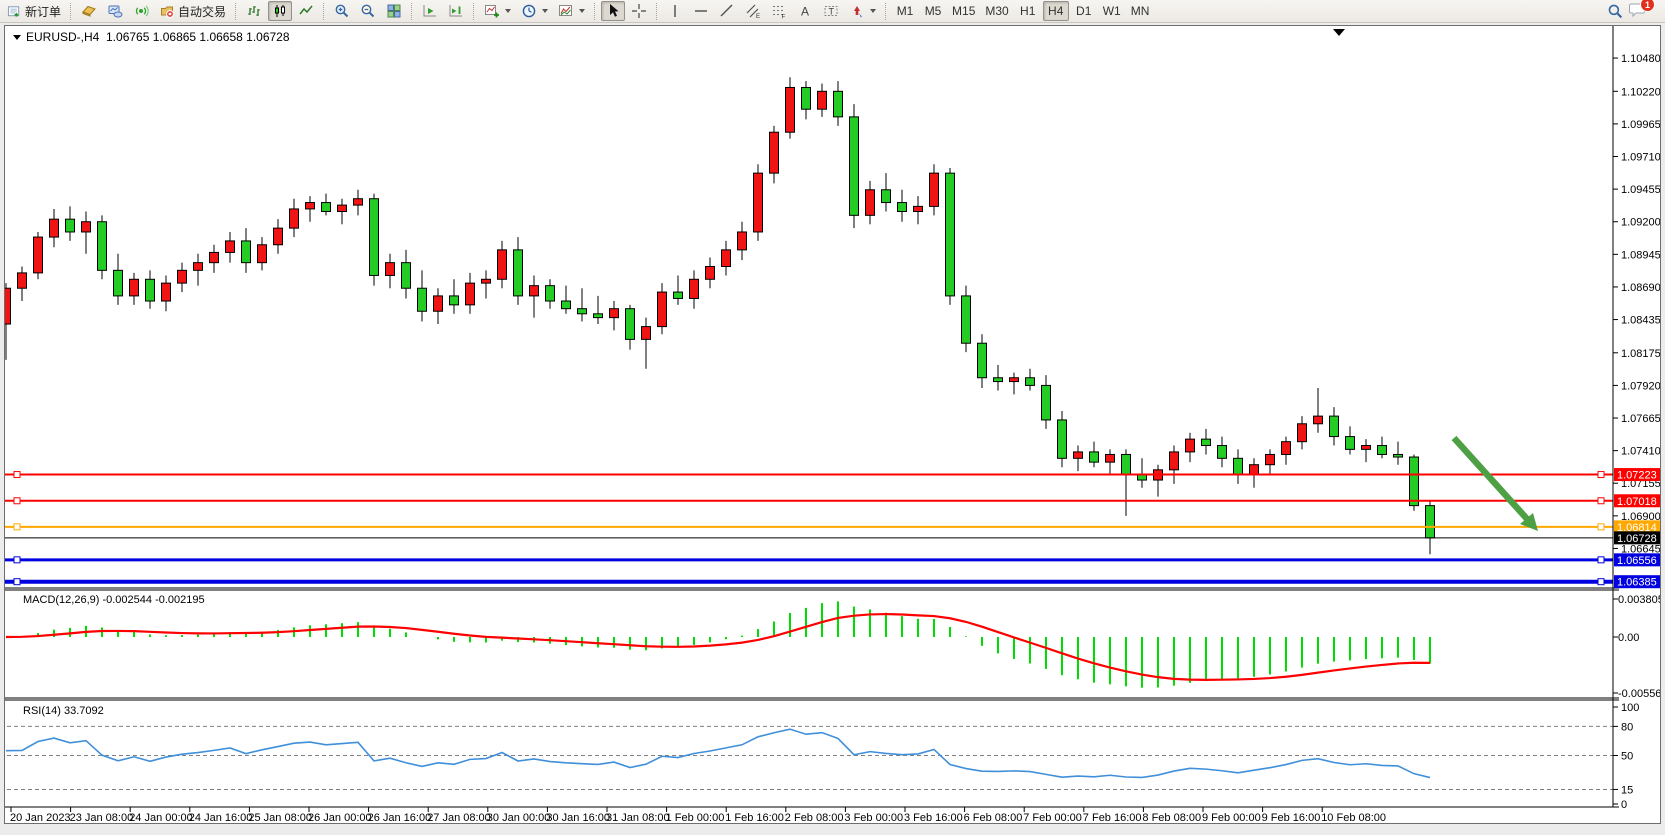 Image resolution: width=1665 pixels, height=835 pixels. Describe the element at coordinates (1112, 11) in the screenshot. I see `timeframe-W1: W1` at that location.